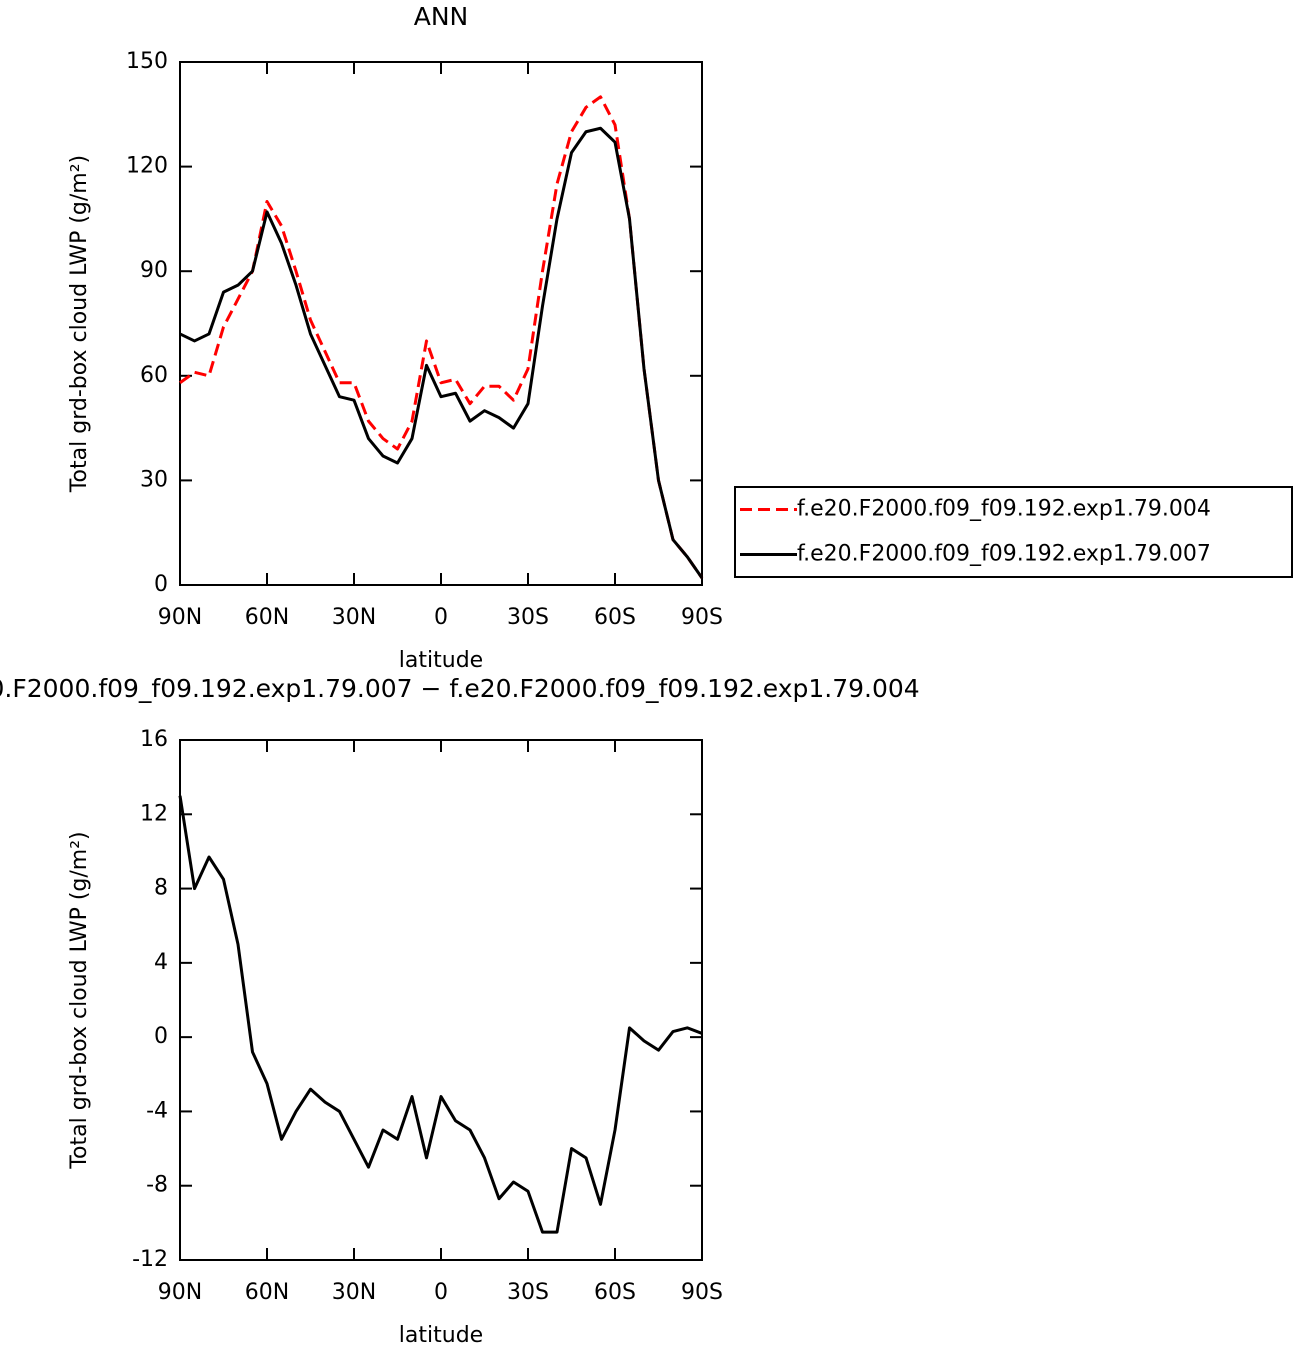 This screenshot has height=1356, width=1300. I want to click on y-tick-label: 16, so click(154, 739).